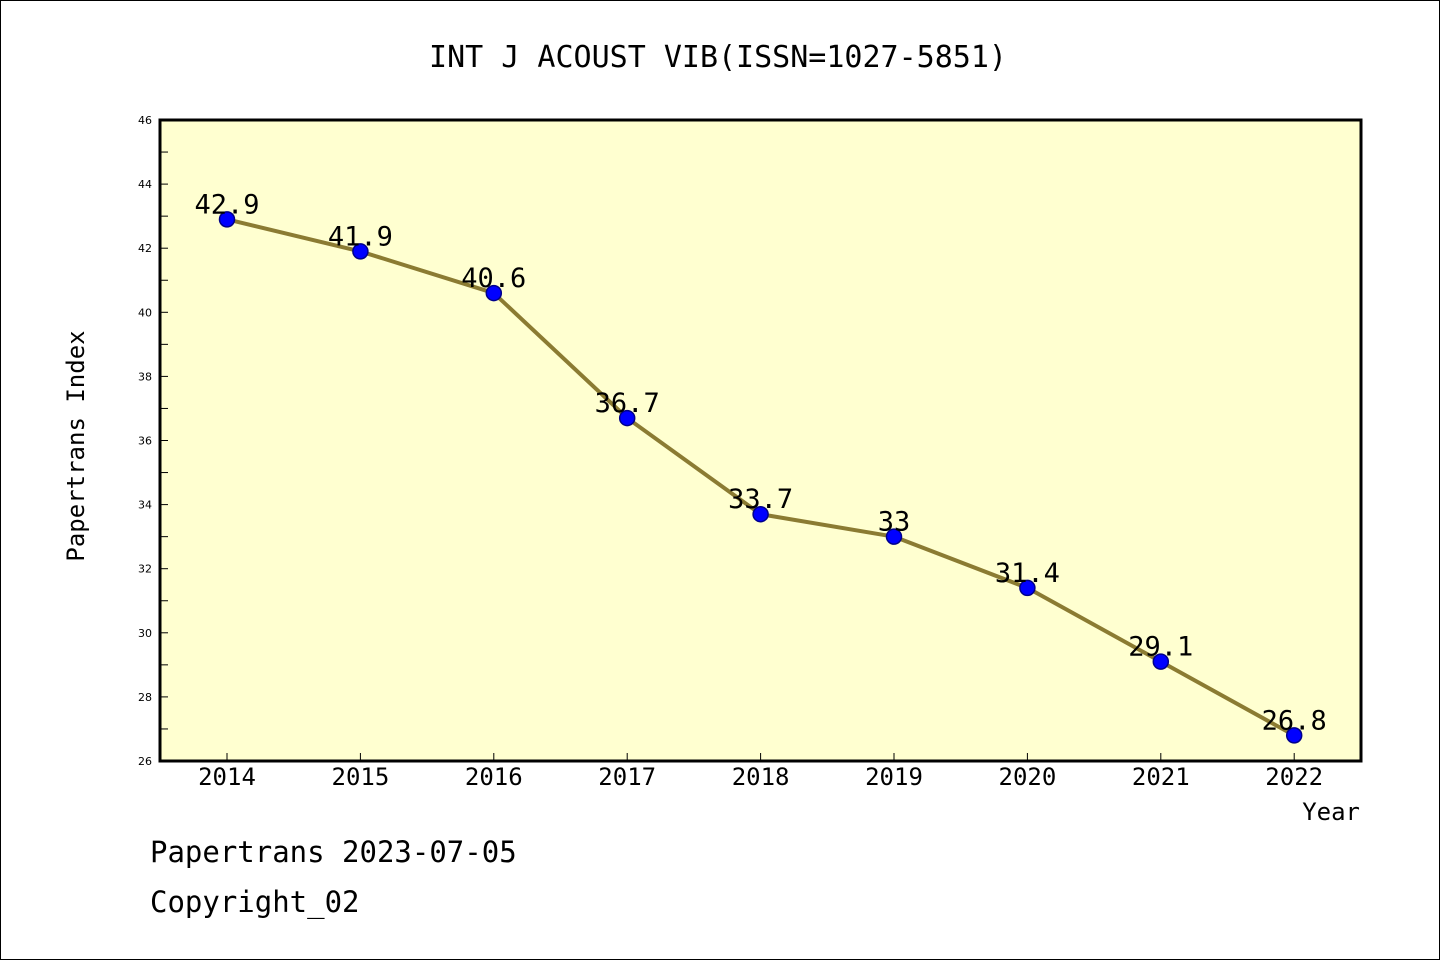 The height and width of the screenshot is (960, 1440). I want to click on y-tick-label: 32, so click(145, 569).